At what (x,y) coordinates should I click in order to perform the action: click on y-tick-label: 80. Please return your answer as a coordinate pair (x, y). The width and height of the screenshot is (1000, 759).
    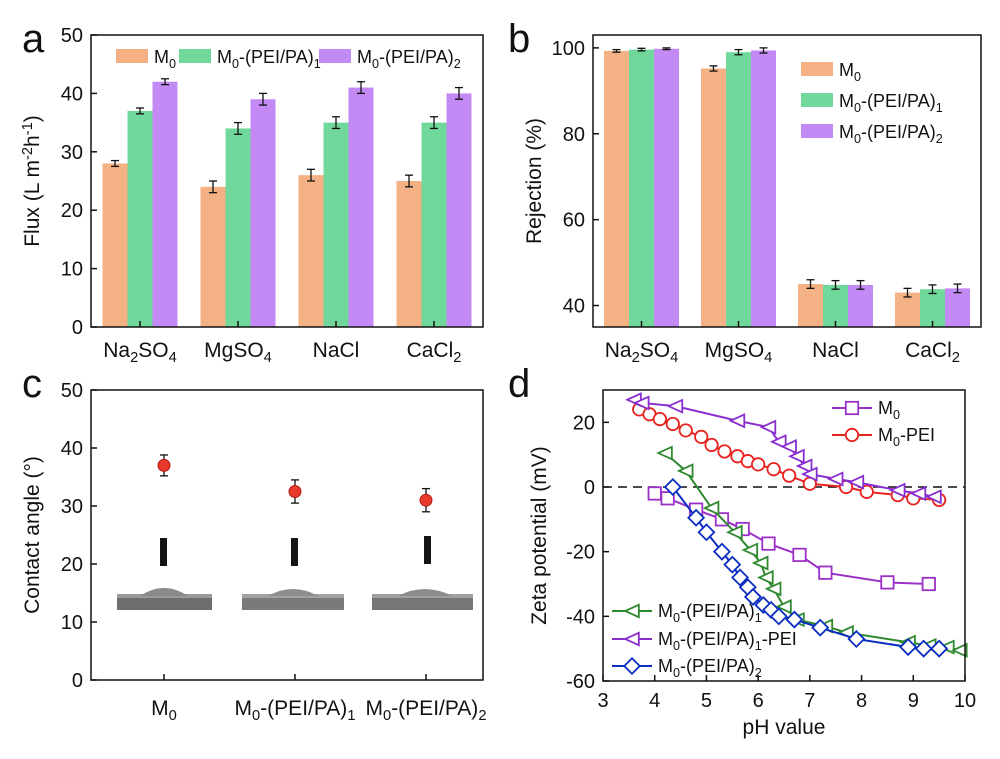
    Looking at the image, I should click on (574, 135).